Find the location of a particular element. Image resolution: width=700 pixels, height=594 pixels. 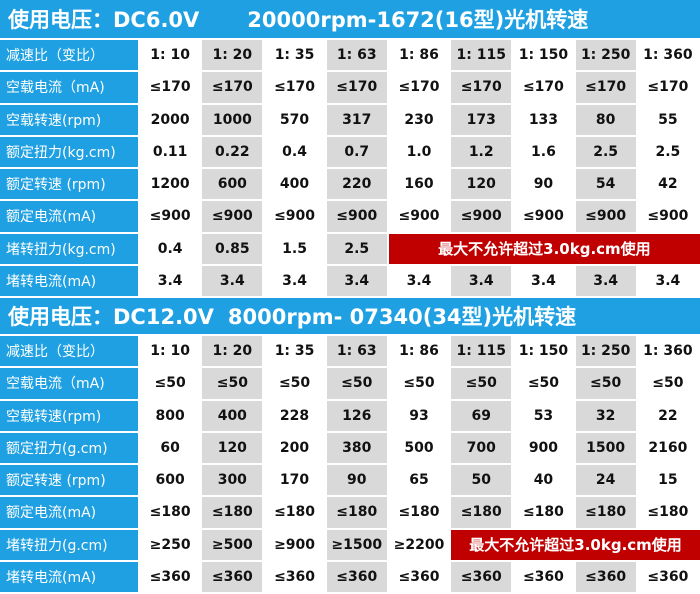

data-cell: 380 is located at coordinates (356, 447).